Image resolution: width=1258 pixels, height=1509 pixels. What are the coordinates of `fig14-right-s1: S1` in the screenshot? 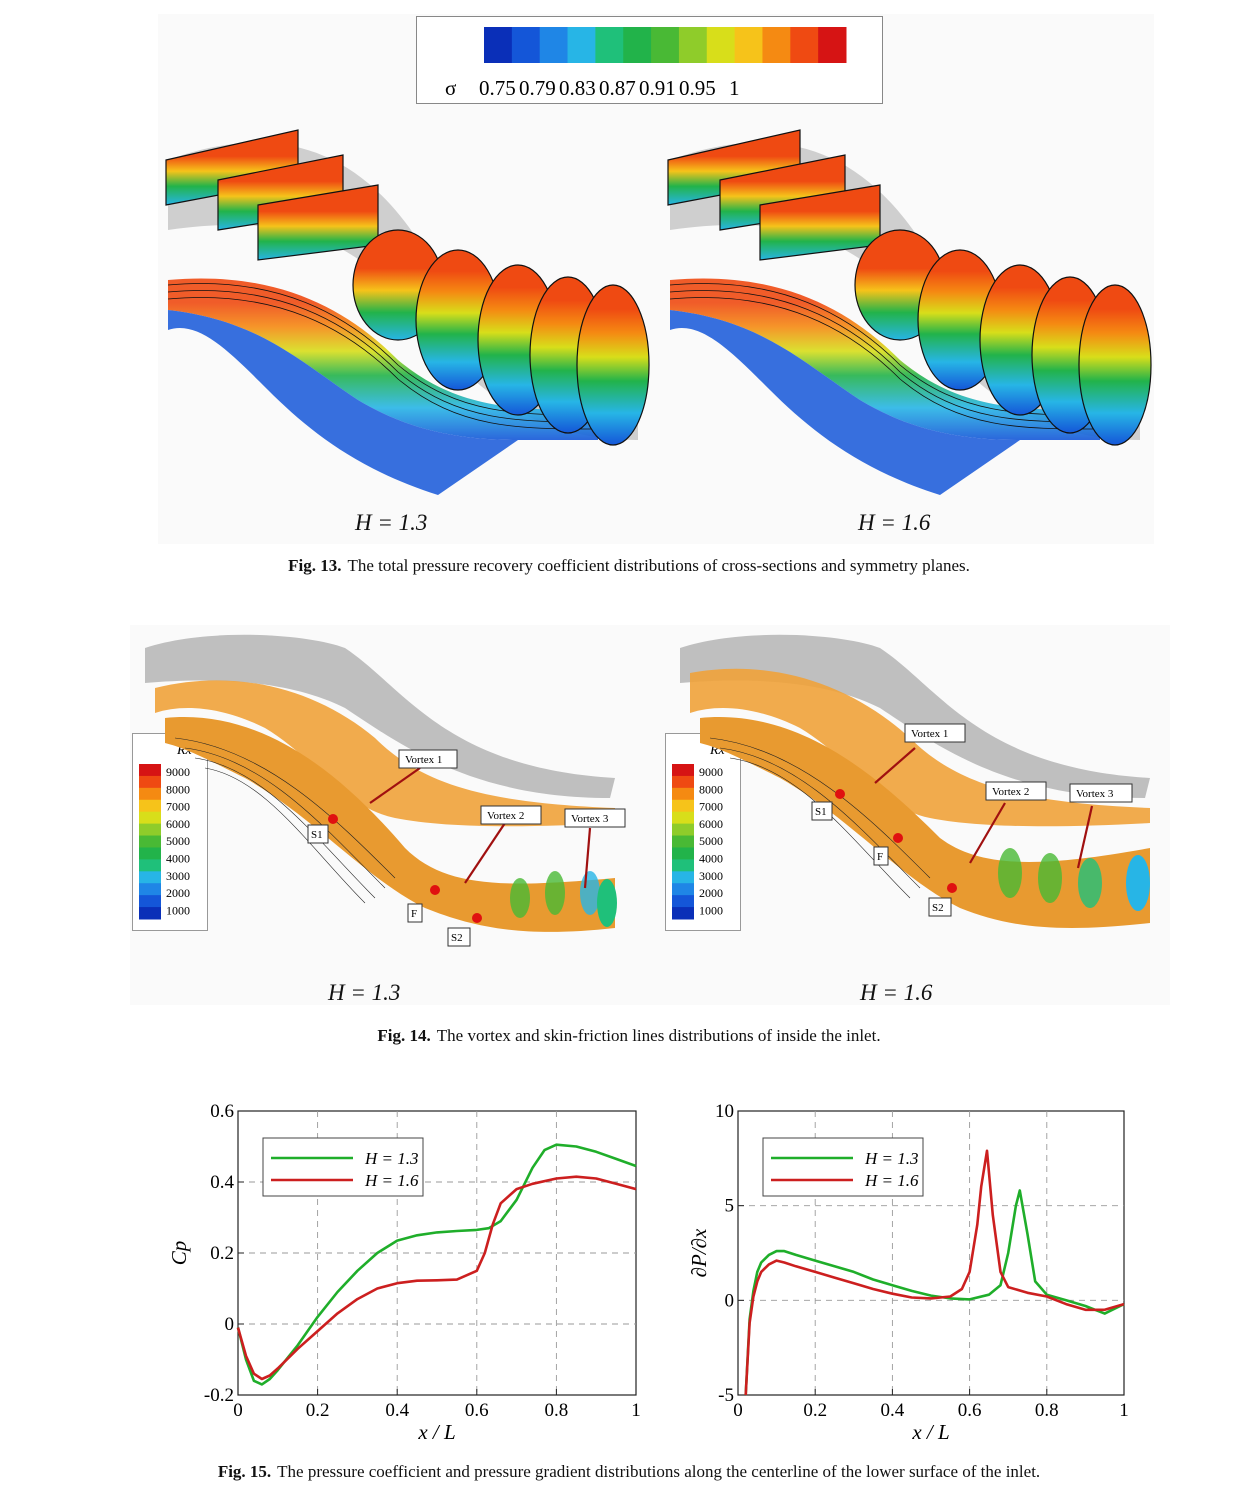 It's located at (821, 812).